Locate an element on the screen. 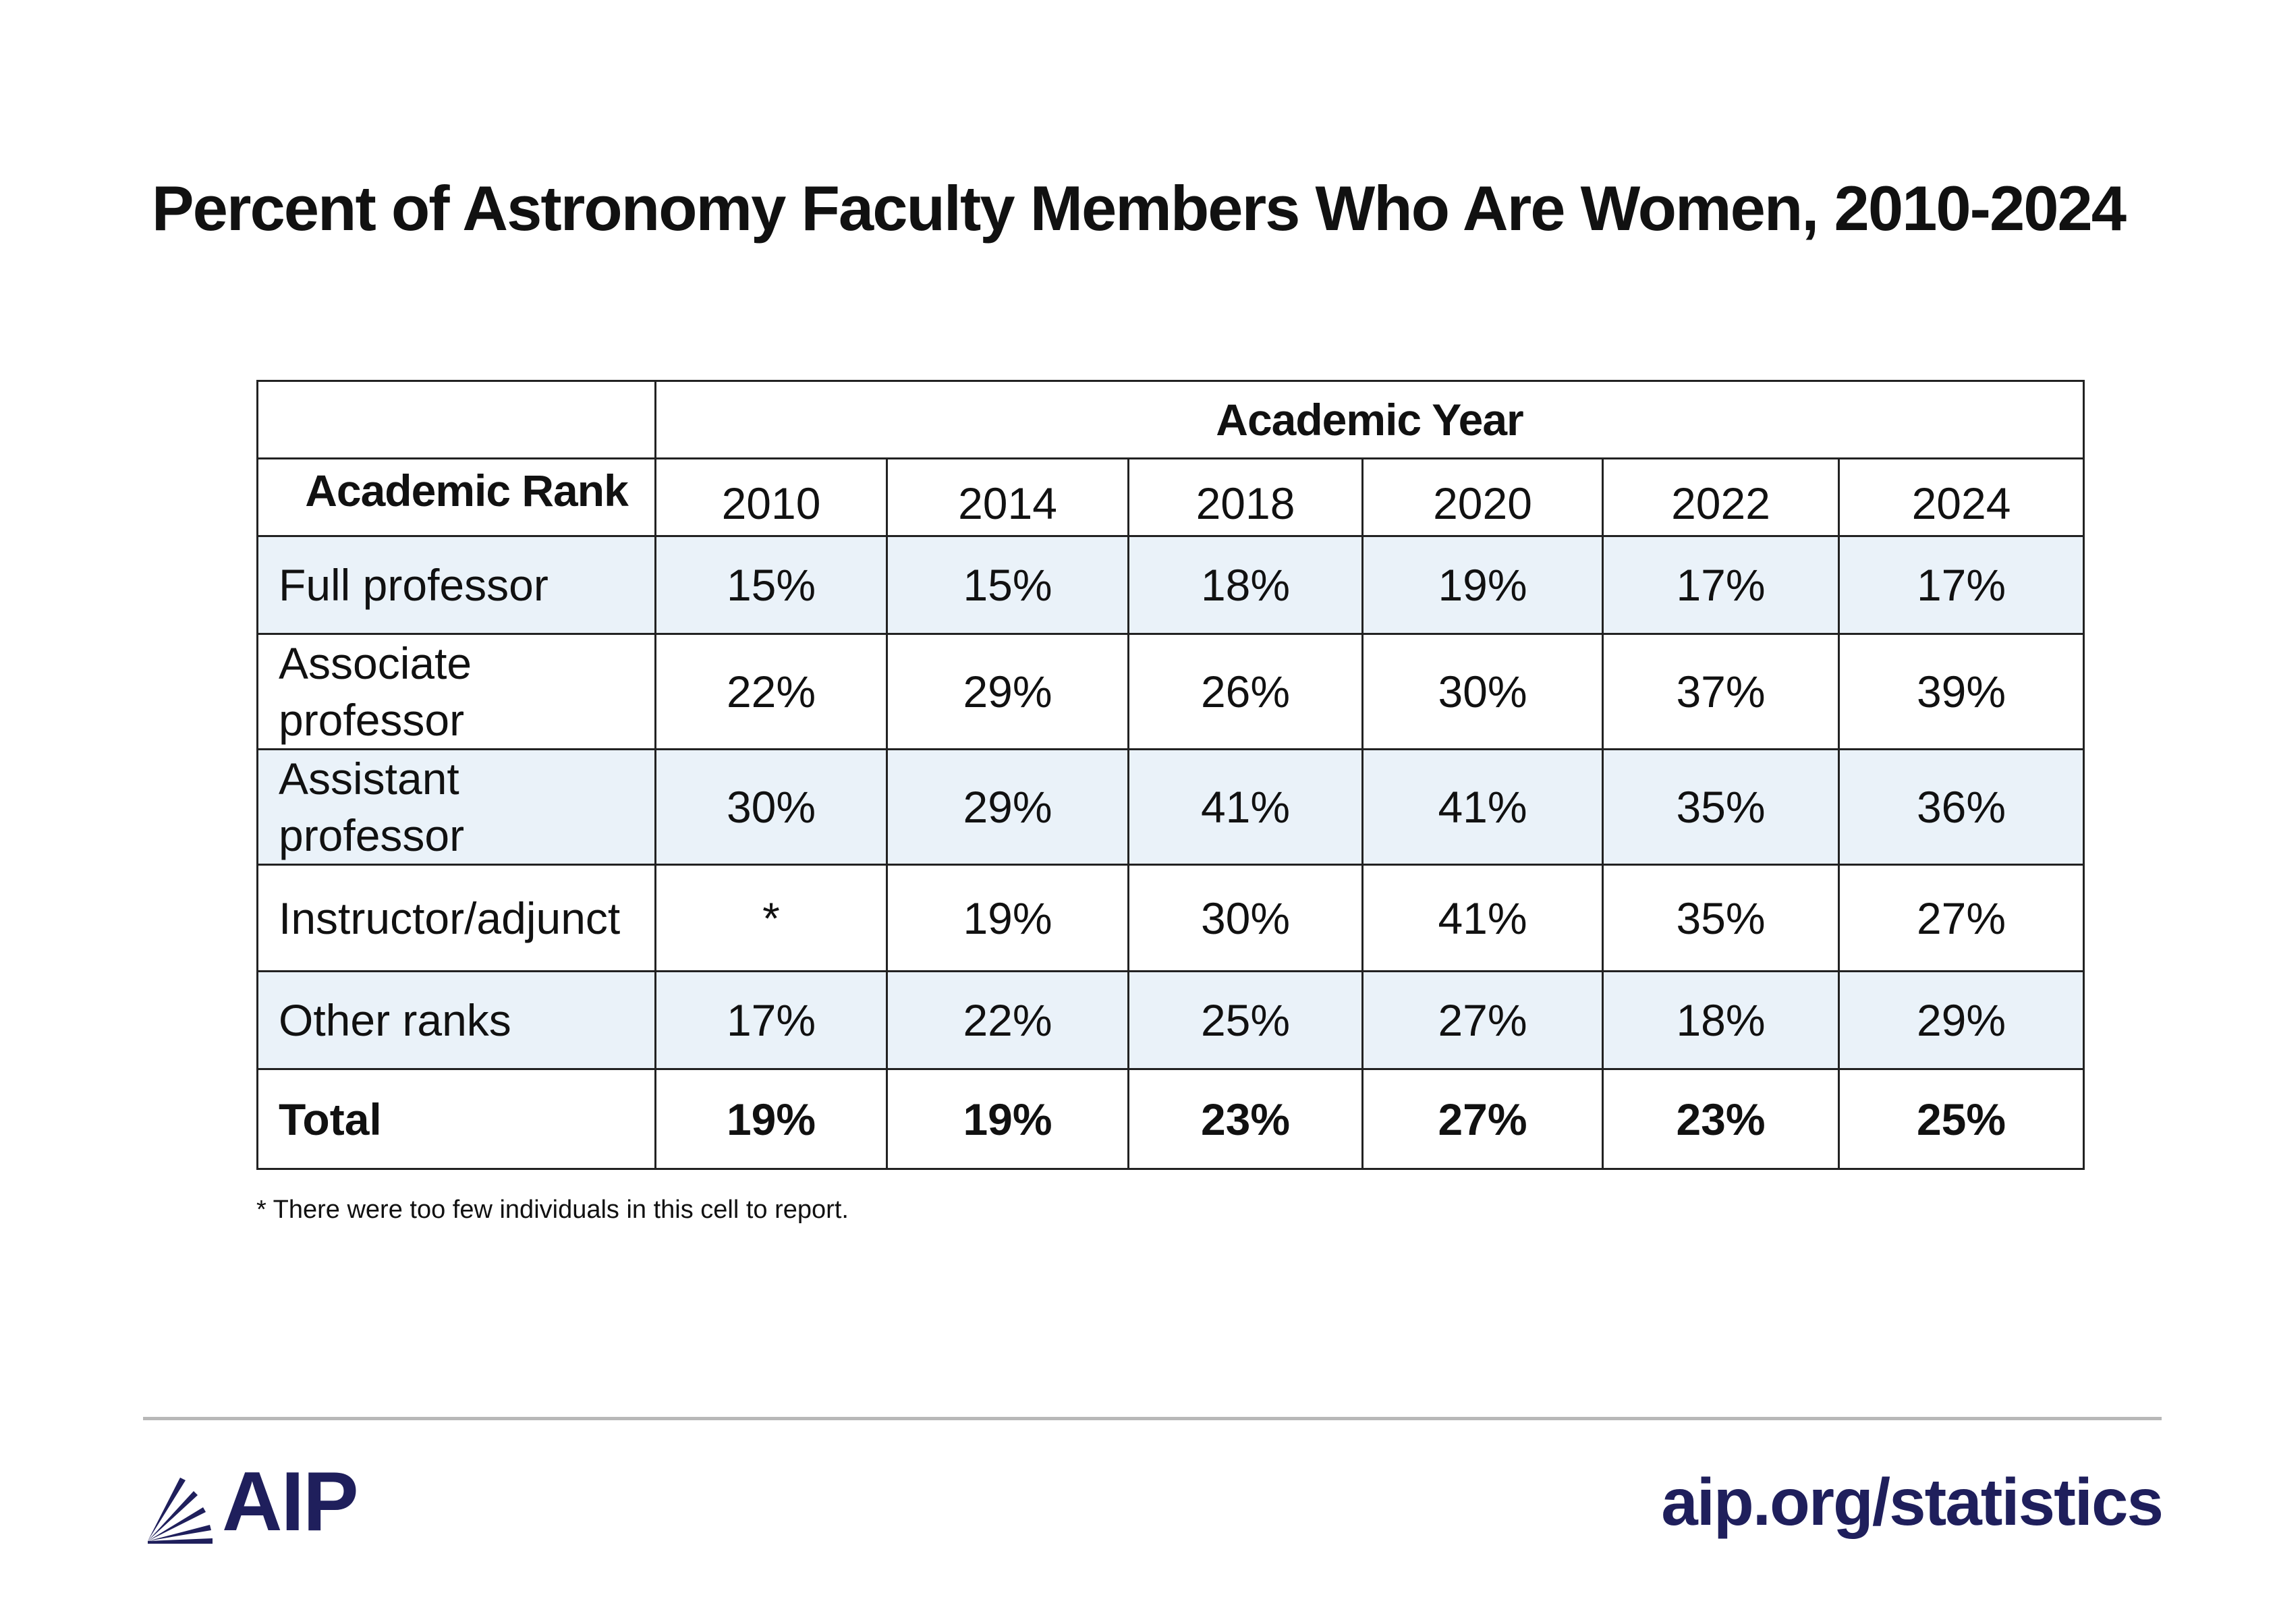  table-row: Assistant professor 30% 29% 41% 41% 35% 36% is located at coordinates (1170, 807).